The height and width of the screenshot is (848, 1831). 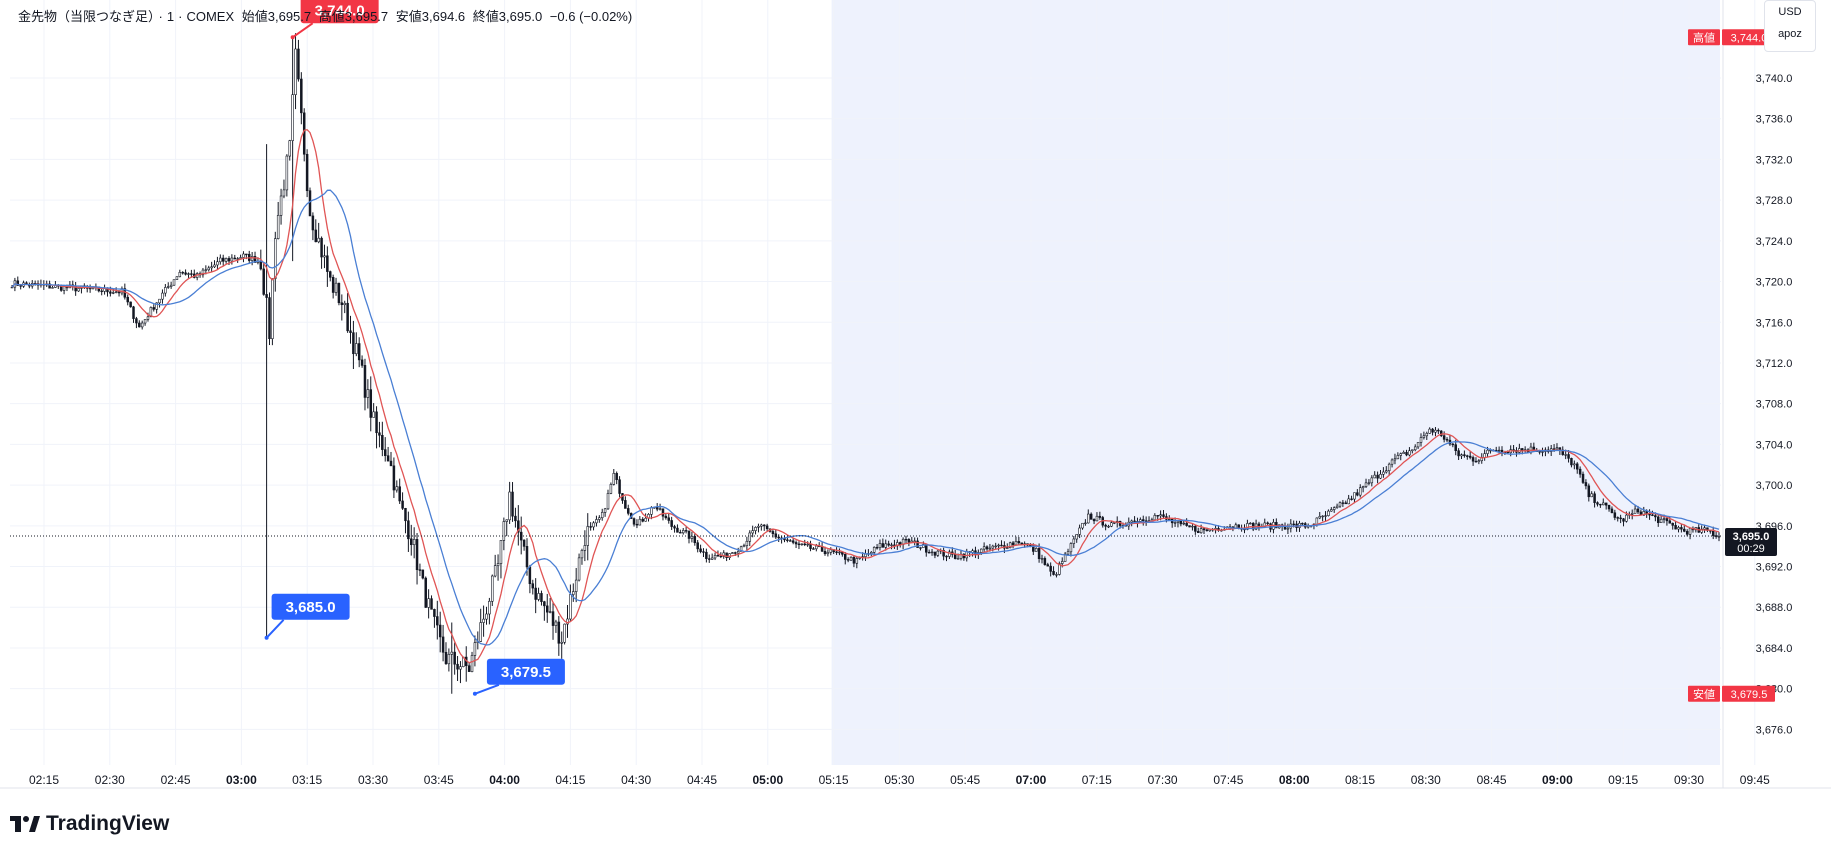 I want to click on price-tick-label: 3,736.0, so click(x=1774, y=120).